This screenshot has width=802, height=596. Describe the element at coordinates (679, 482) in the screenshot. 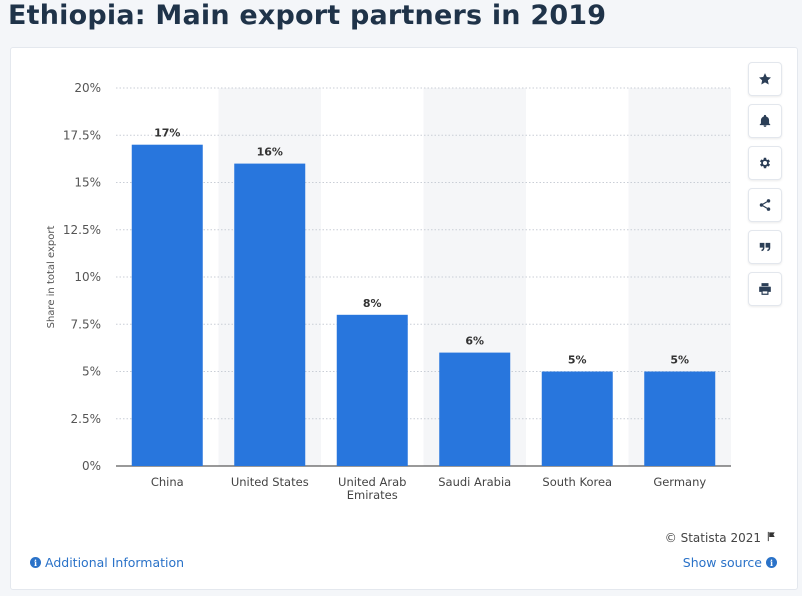

I see `x-tick-label: Germany` at that location.